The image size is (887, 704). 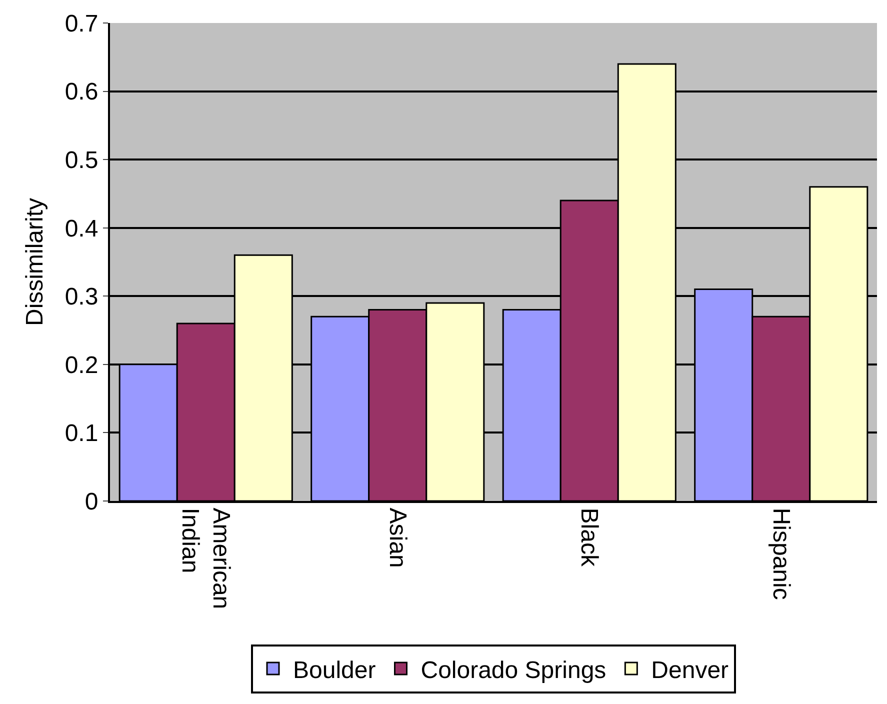 What do you see at coordinates (81, 24) in the screenshot?
I see `y-tick-label: 0.7` at bounding box center [81, 24].